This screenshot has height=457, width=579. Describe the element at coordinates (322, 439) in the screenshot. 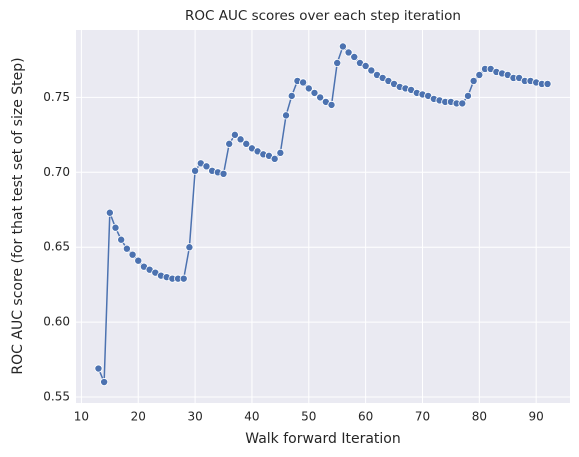

I see `x-axis-label: Walk forward Iteration` at that location.